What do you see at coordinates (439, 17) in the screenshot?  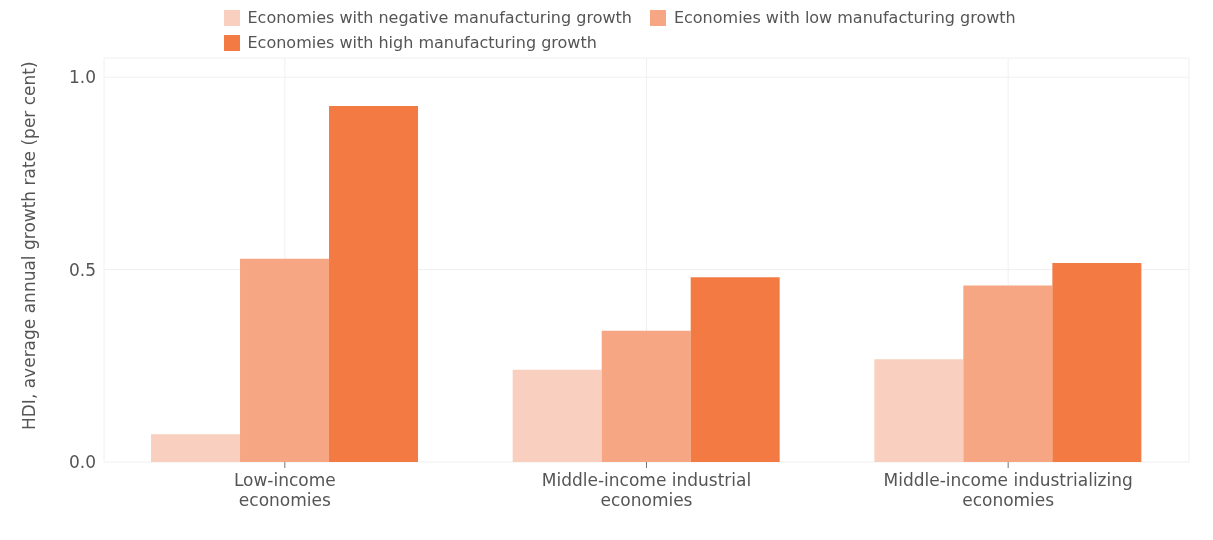 I see `legend-label: Economies with negative manufacturing growth` at bounding box center [439, 17].